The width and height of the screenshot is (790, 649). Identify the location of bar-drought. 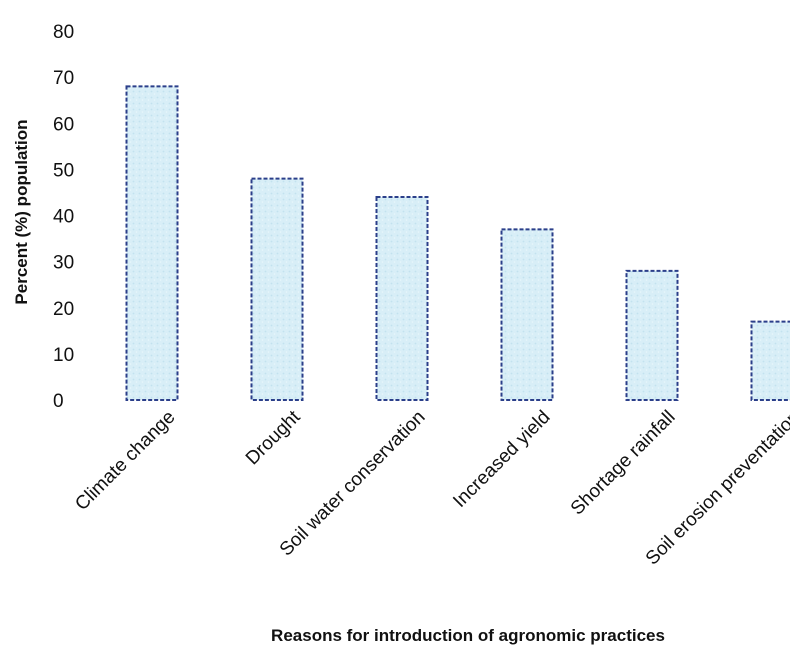
(277, 289).